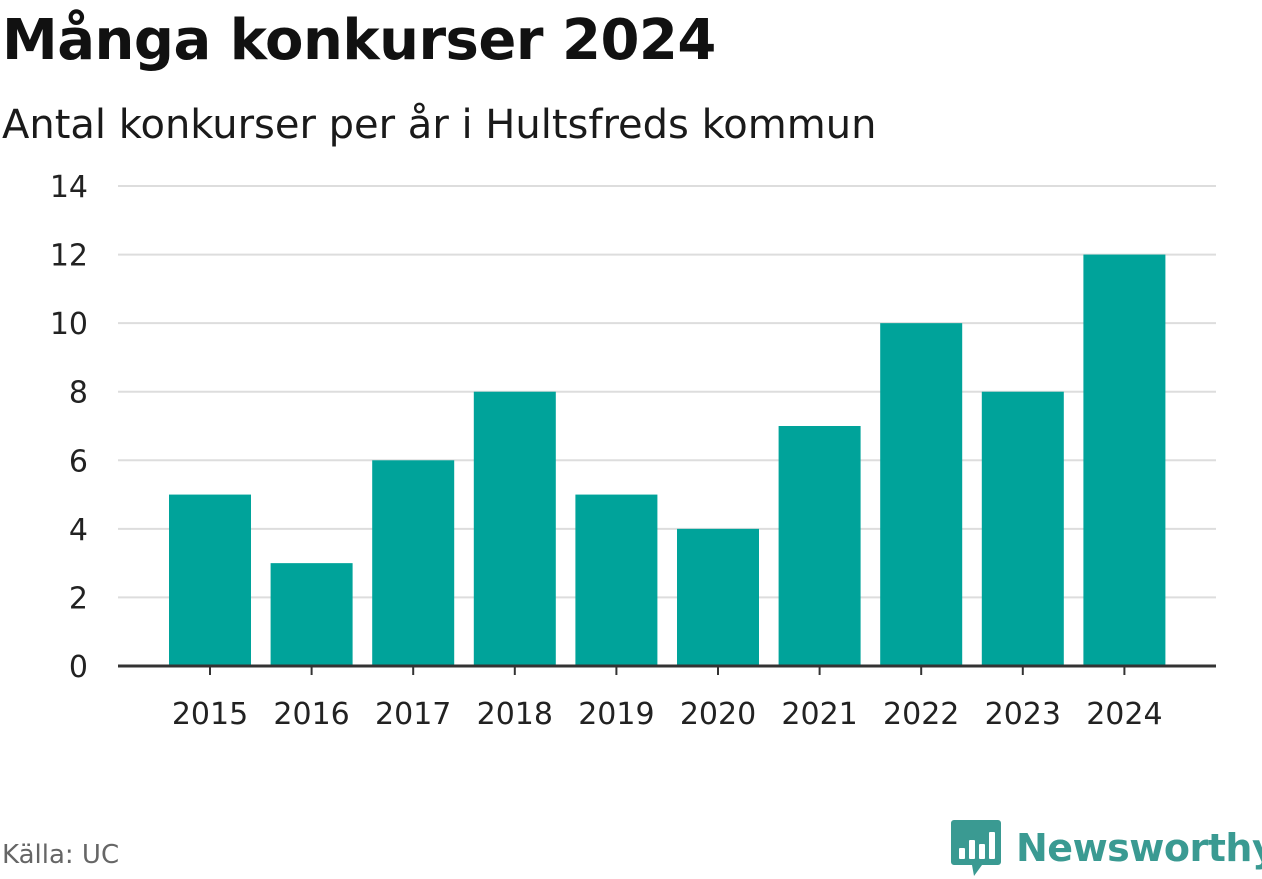  What do you see at coordinates (413, 714) in the screenshot?
I see `x-tick-label: 2017` at bounding box center [413, 714].